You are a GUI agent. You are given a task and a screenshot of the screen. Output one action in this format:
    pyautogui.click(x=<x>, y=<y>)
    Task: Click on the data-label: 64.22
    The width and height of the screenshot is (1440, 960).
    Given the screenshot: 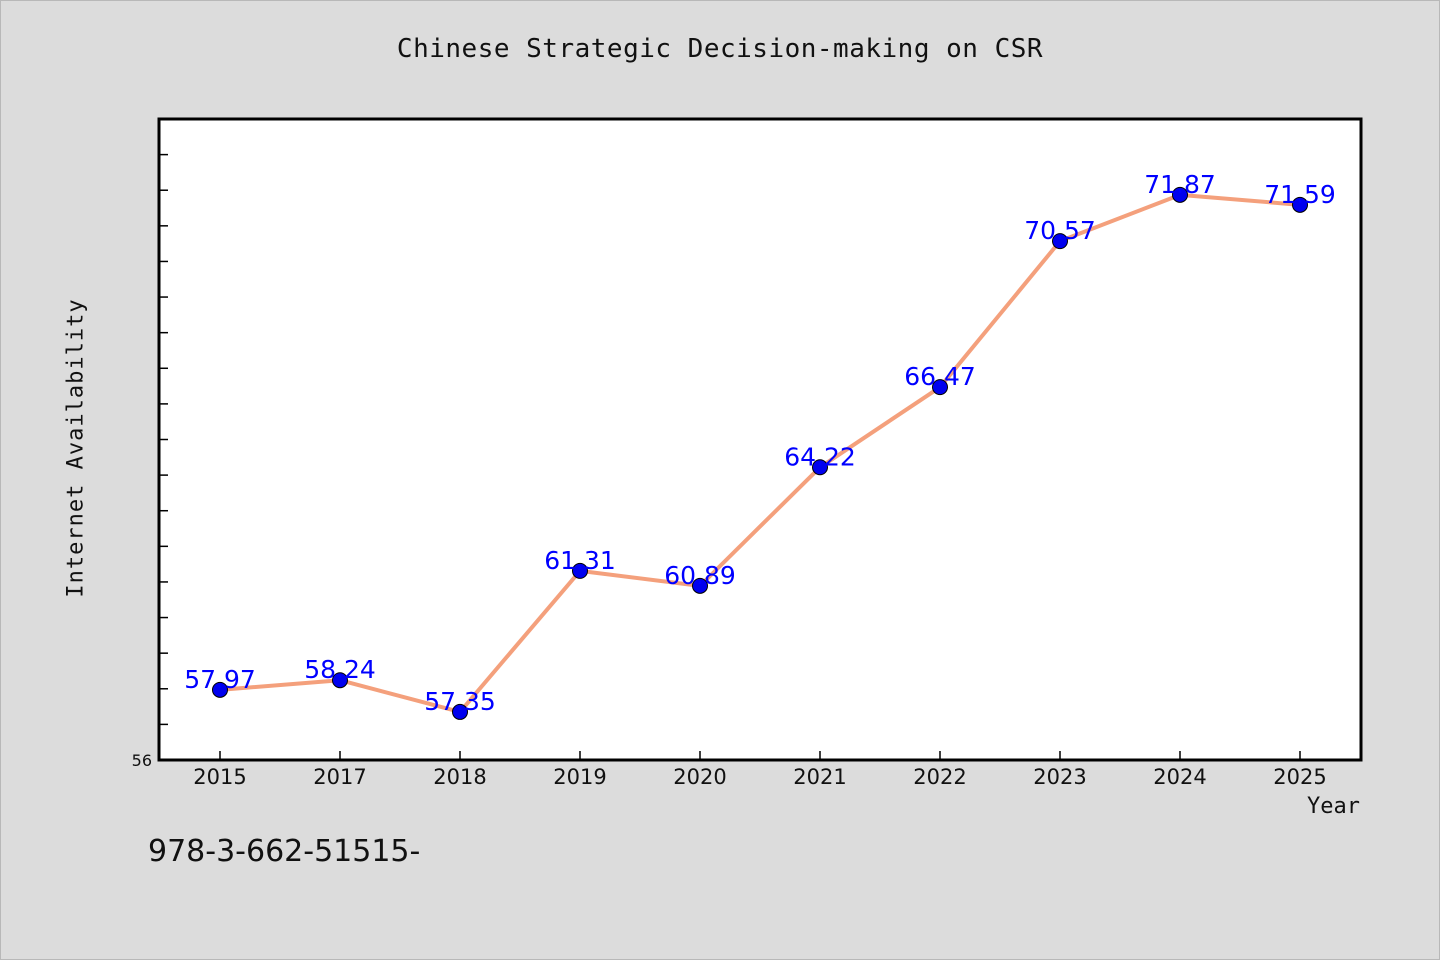 What is the action you would take?
    pyautogui.click(x=820, y=456)
    